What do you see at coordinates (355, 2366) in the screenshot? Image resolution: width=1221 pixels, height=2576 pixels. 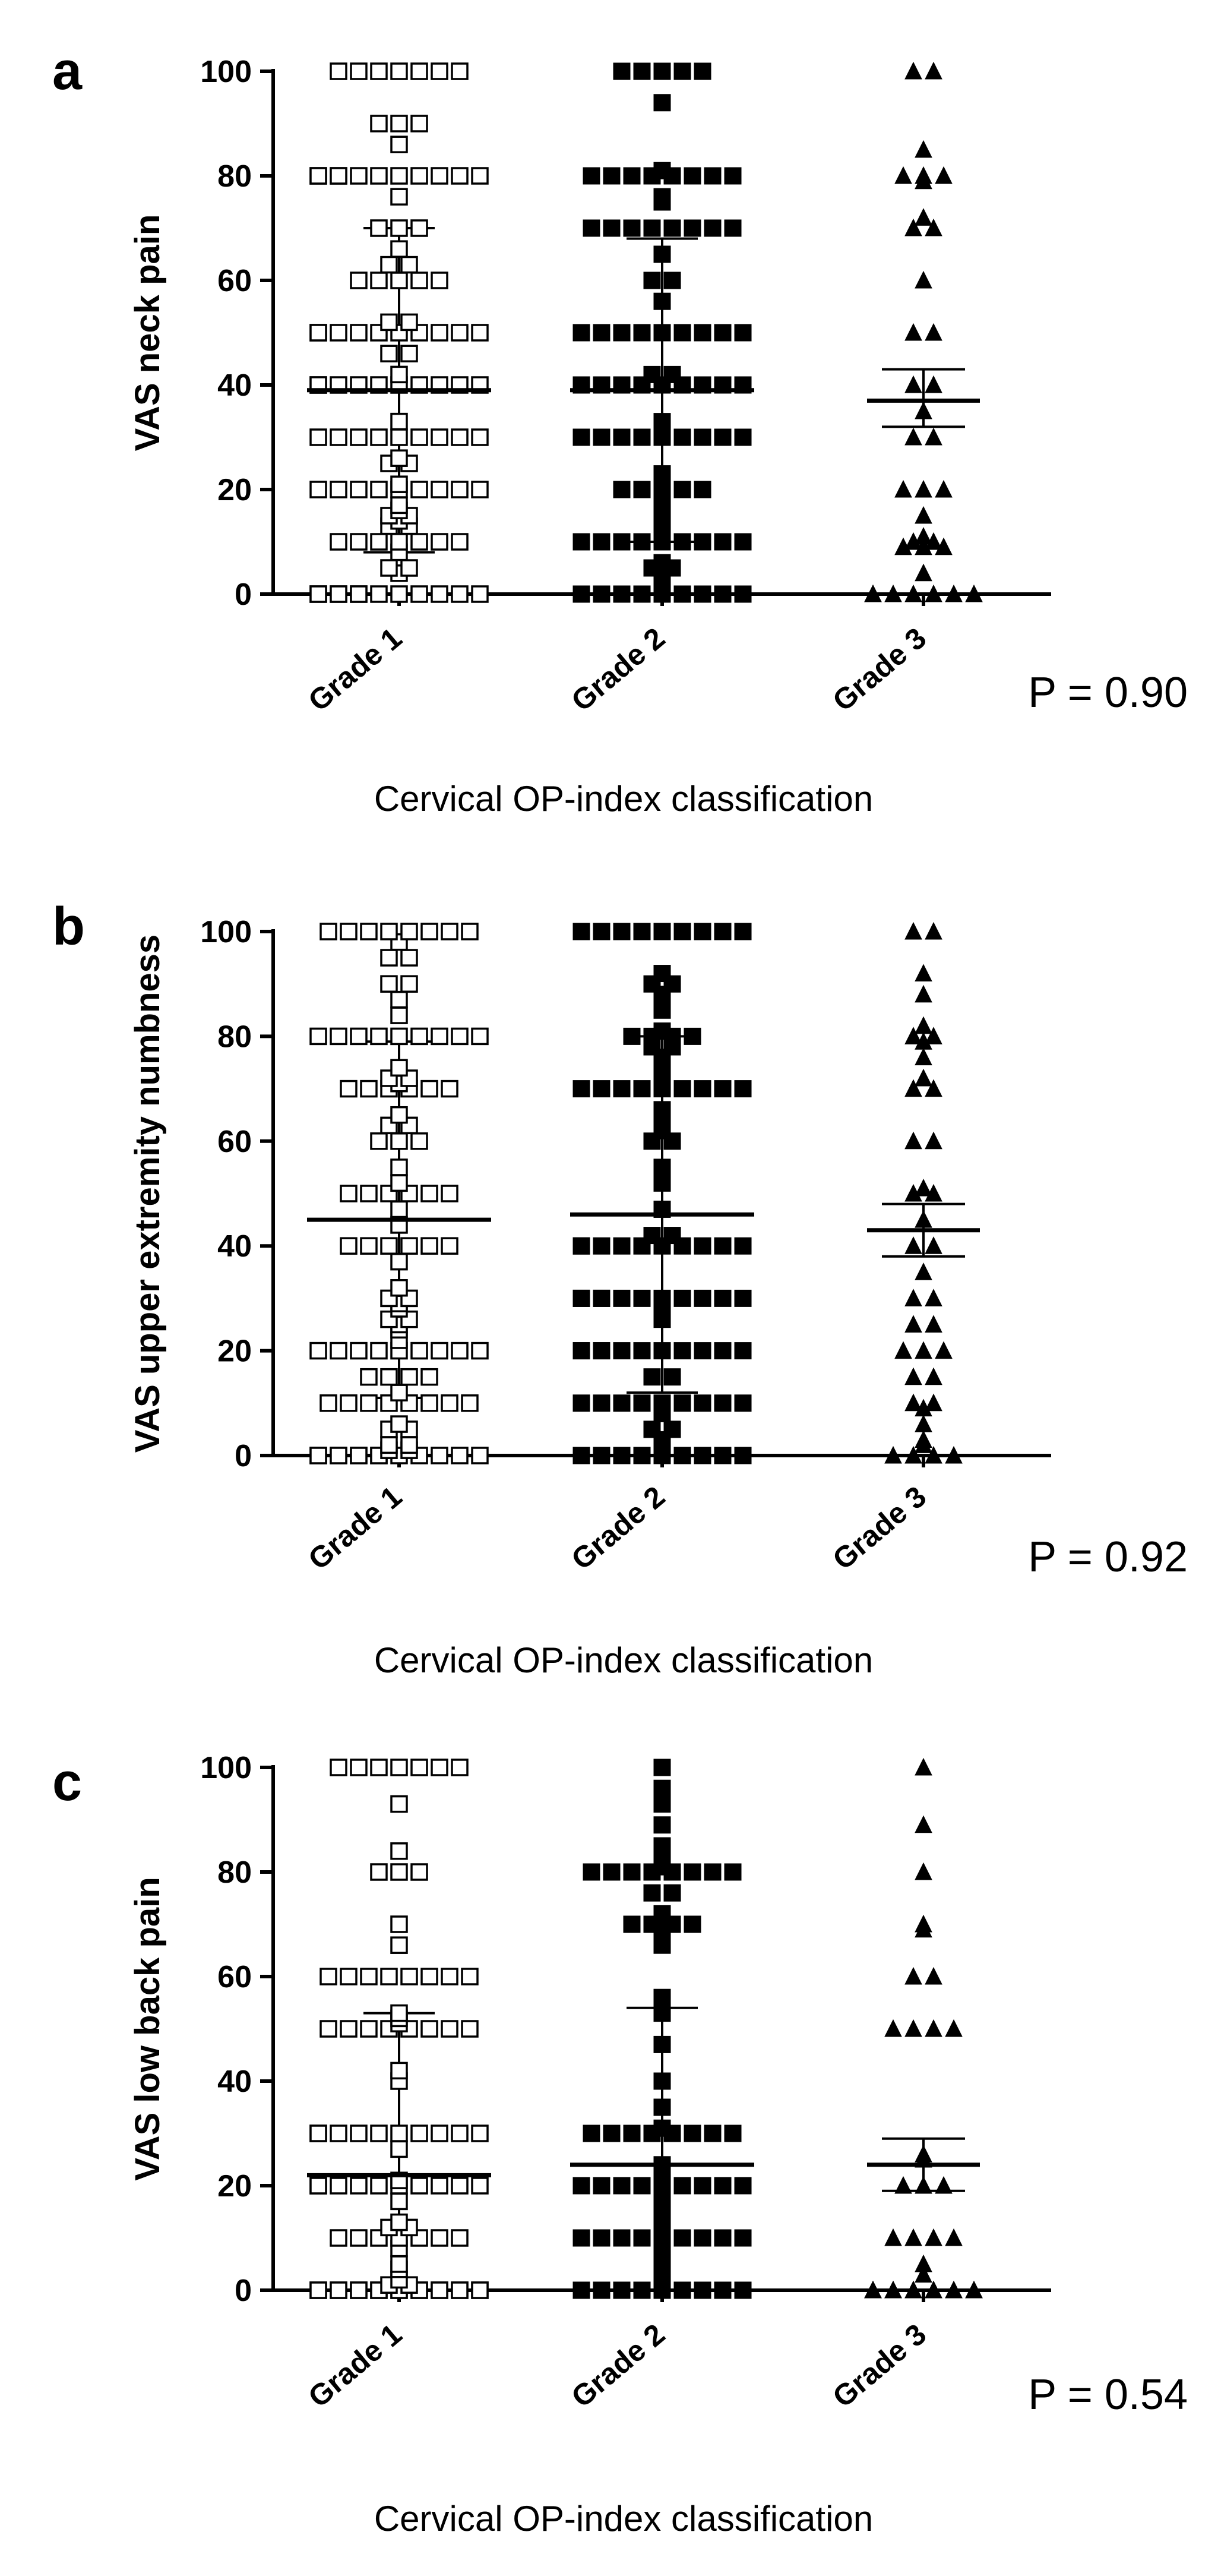 I see `x-tick-label: Grade 1` at bounding box center [355, 2366].